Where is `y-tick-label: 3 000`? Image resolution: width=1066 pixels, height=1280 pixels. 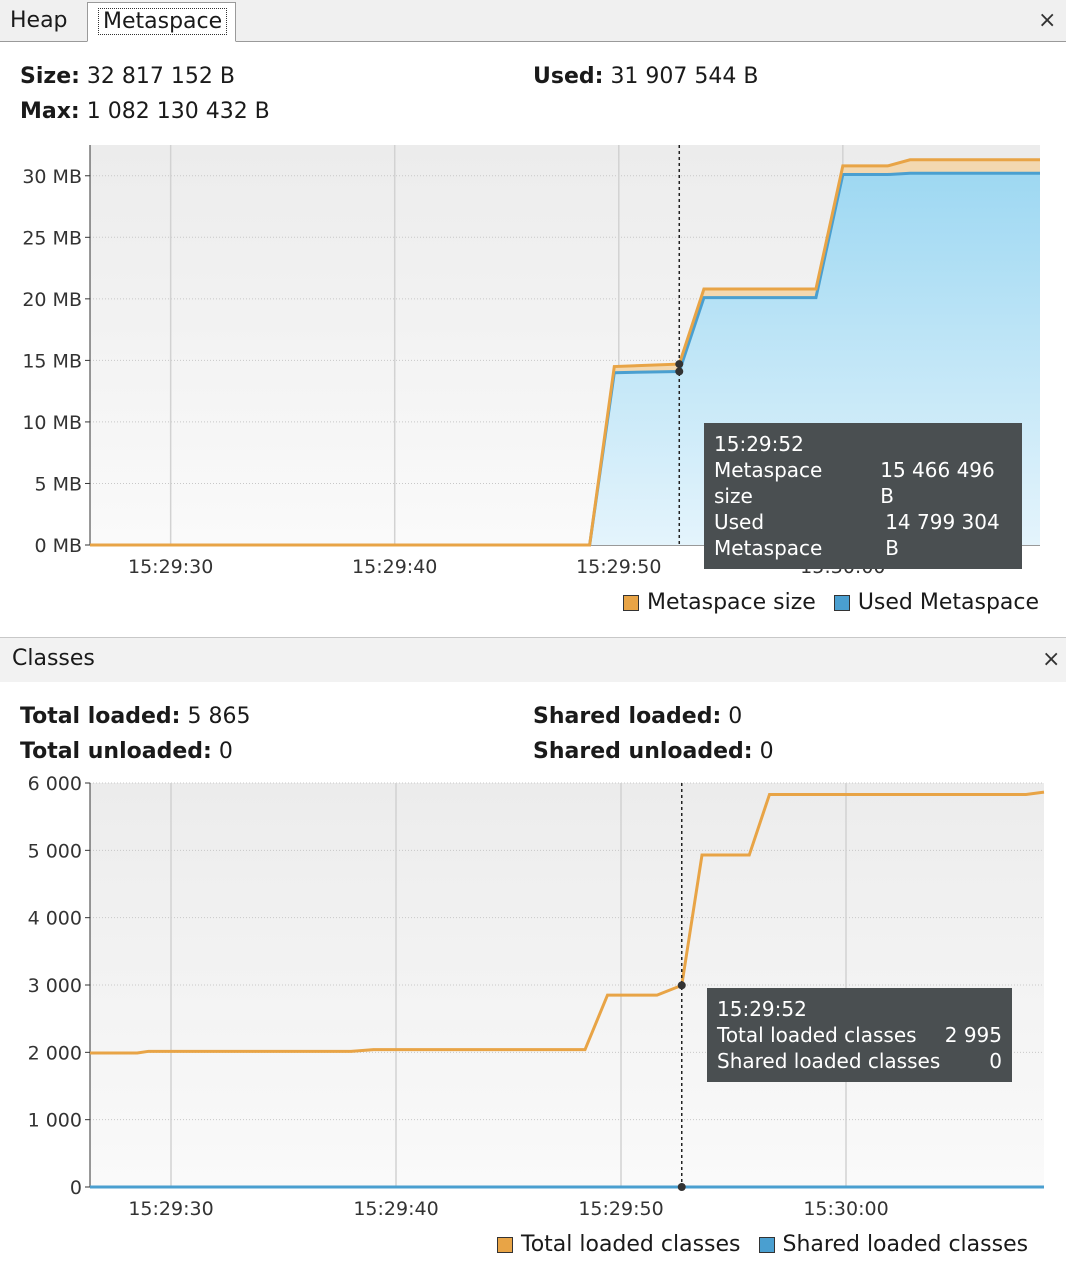
y-tick-label: 3 000 is located at coordinates (55, 986).